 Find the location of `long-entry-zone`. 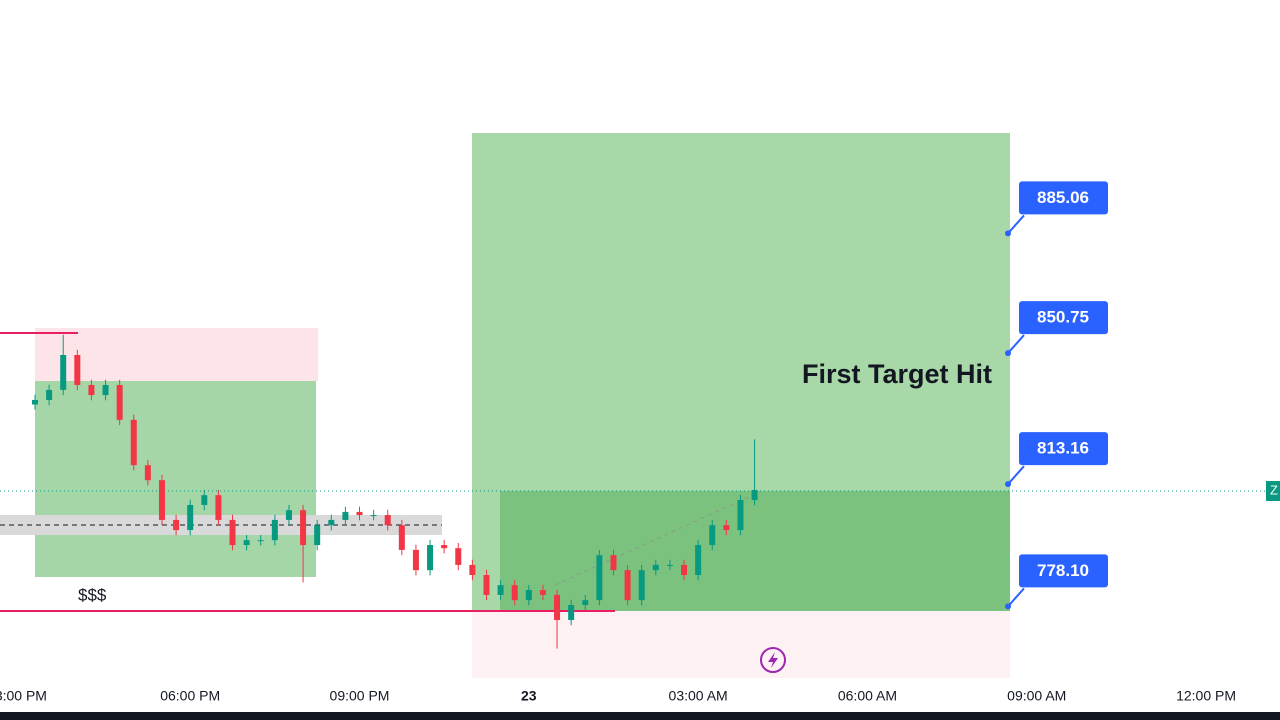

long-entry-zone is located at coordinates (755, 551).